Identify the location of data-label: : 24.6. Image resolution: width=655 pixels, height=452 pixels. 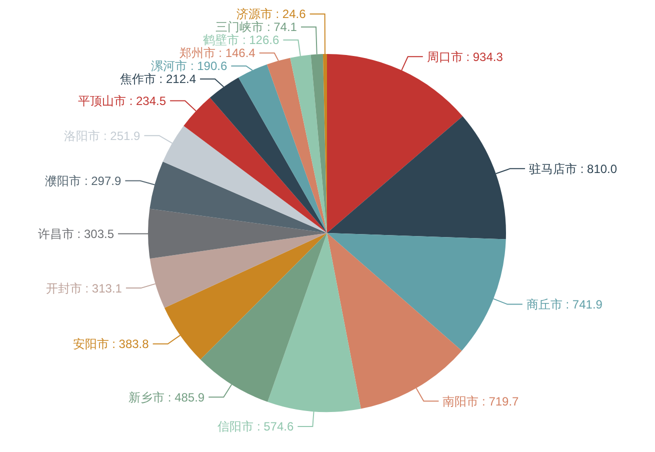
(289, 14).